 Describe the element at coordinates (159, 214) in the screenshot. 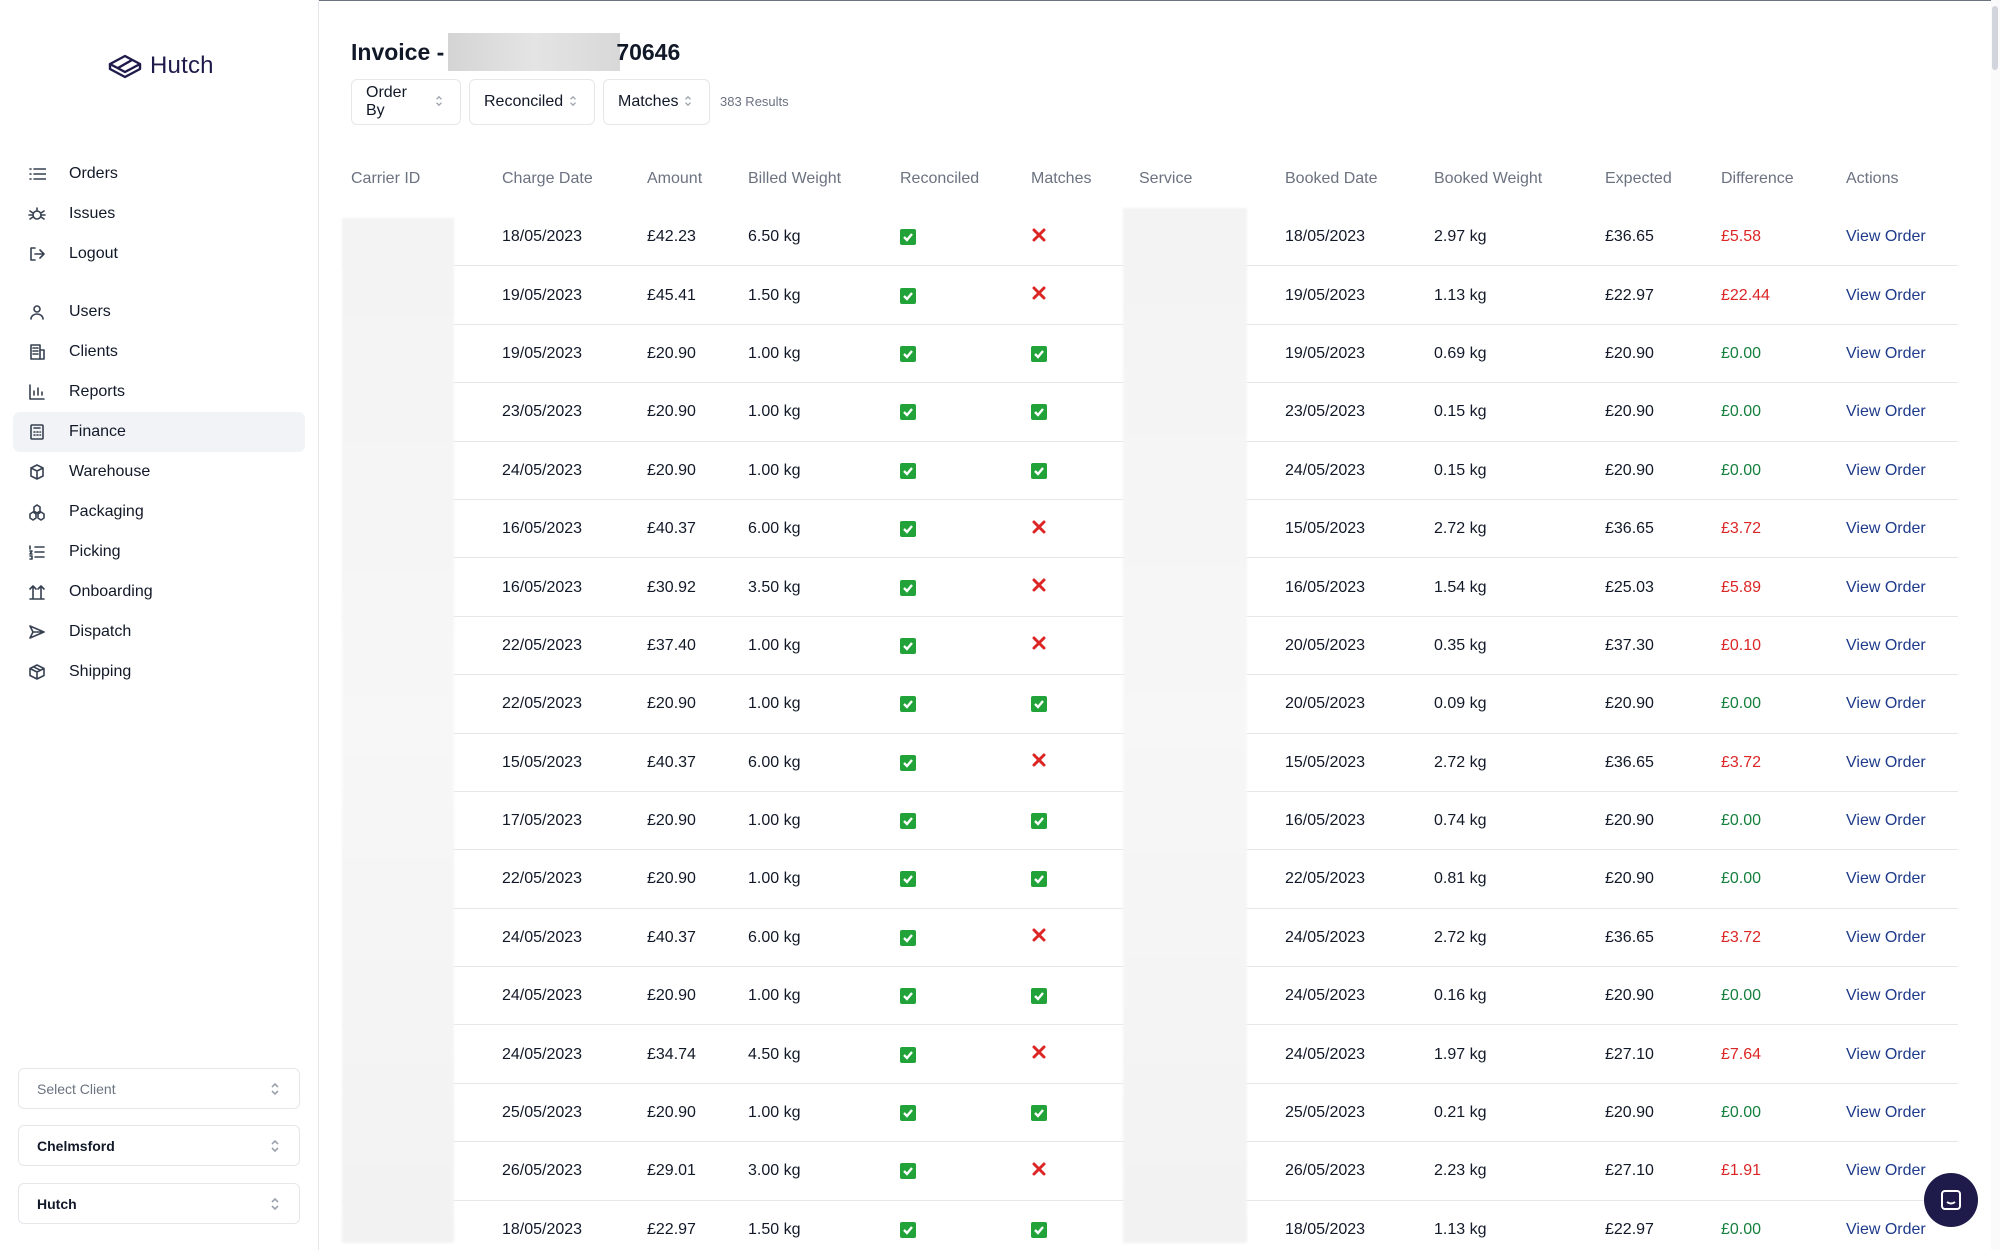

I see `sidebar-item-issues: Issues` at that location.